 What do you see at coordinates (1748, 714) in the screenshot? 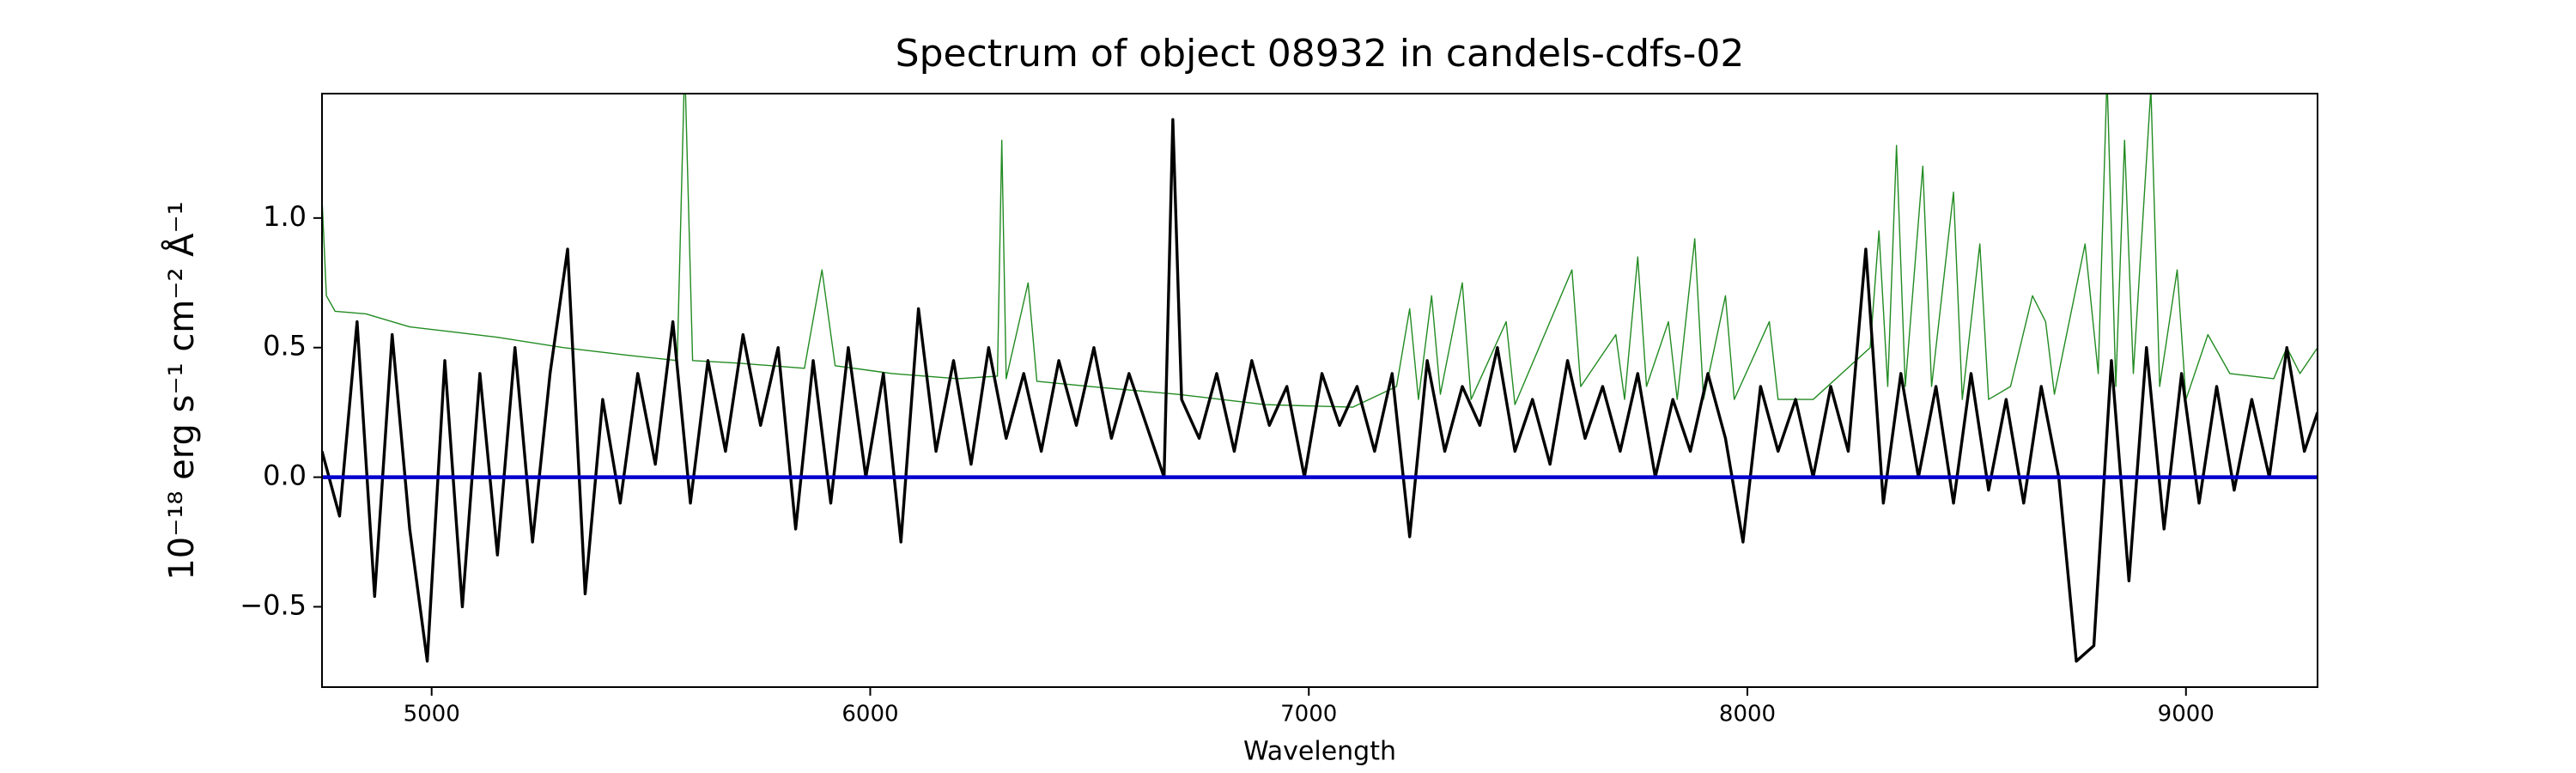
I see `x-tick-label: 8000` at bounding box center [1748, 714].